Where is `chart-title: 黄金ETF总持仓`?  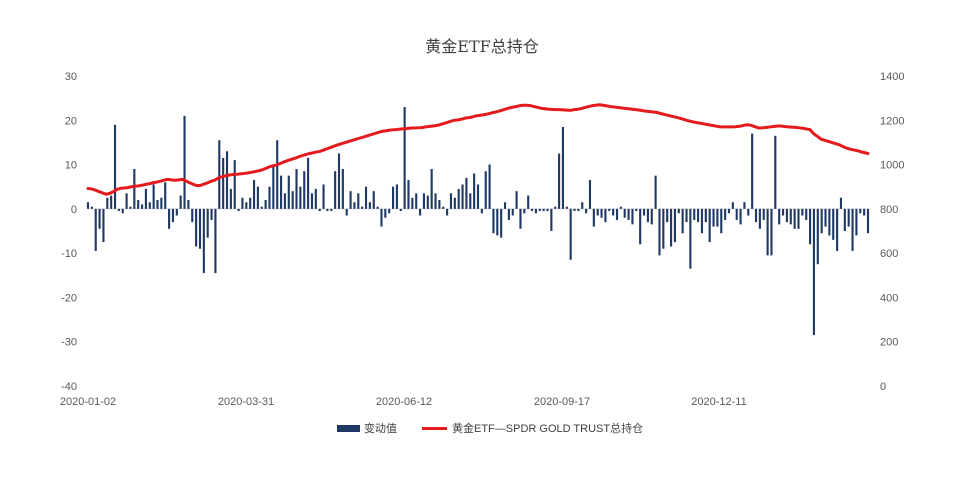
chart-title: 黄金ETF总持仓 is located at coordinates (481, 46).